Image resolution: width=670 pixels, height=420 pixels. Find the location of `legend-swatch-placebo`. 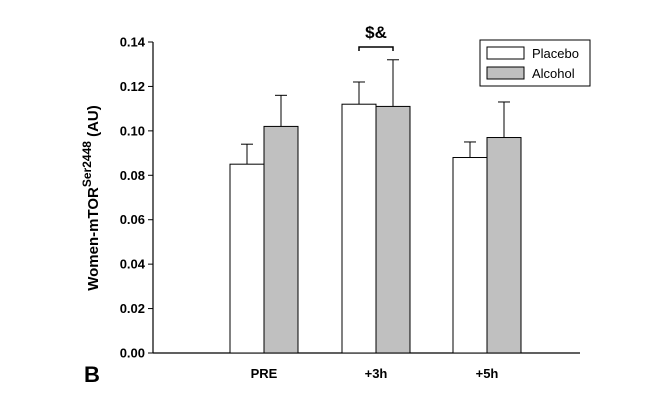

legend-swatch-placebo is located at coordinates (505, 53).